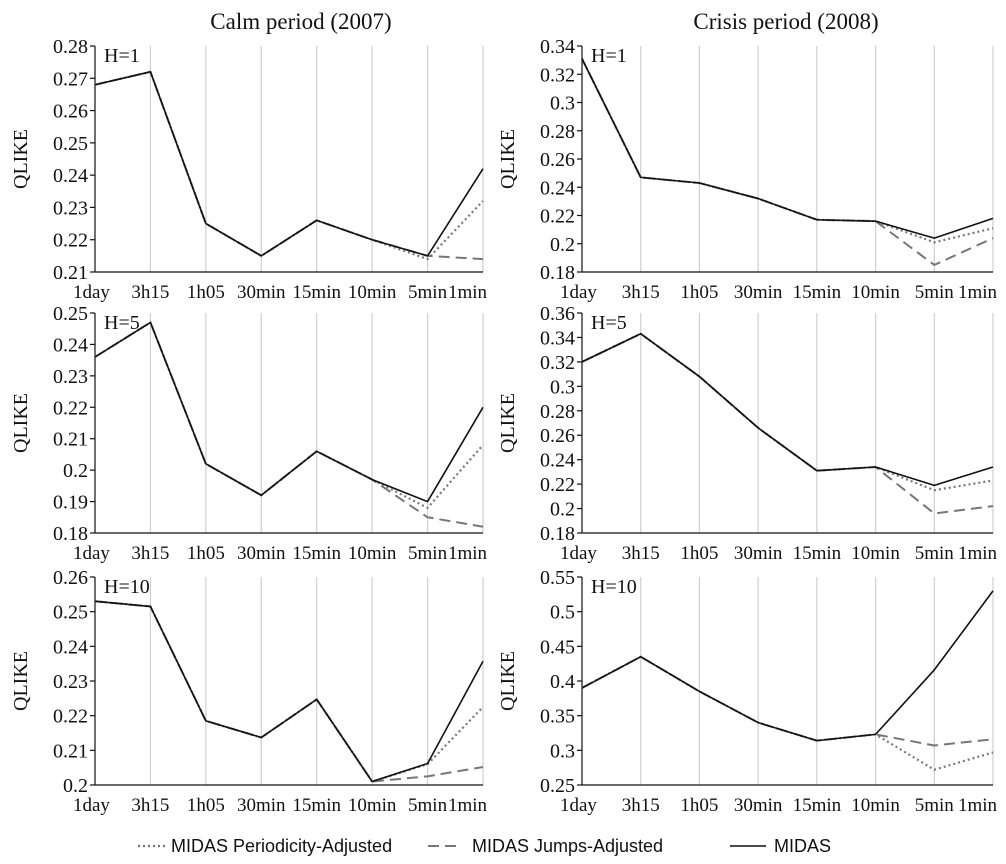 This screenshot has width=1006, height=864. Describe the element at coordinates (557, 314) in the screenshot. I see `y-tick-label: 0.36` at that location.